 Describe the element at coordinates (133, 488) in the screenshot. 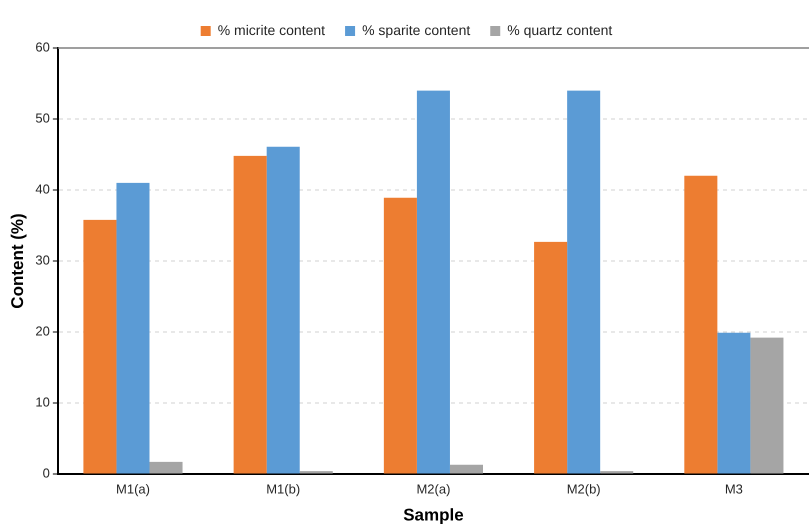

I see `x-tick-label: M1(a)` at that location.